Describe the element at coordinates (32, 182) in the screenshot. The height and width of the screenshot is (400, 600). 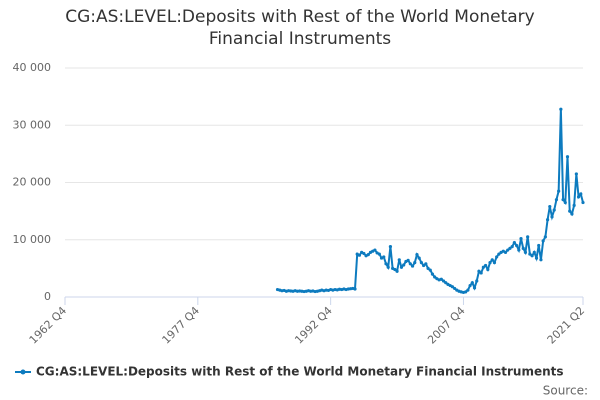
I see `y-tick-label: 20 000` at that location.